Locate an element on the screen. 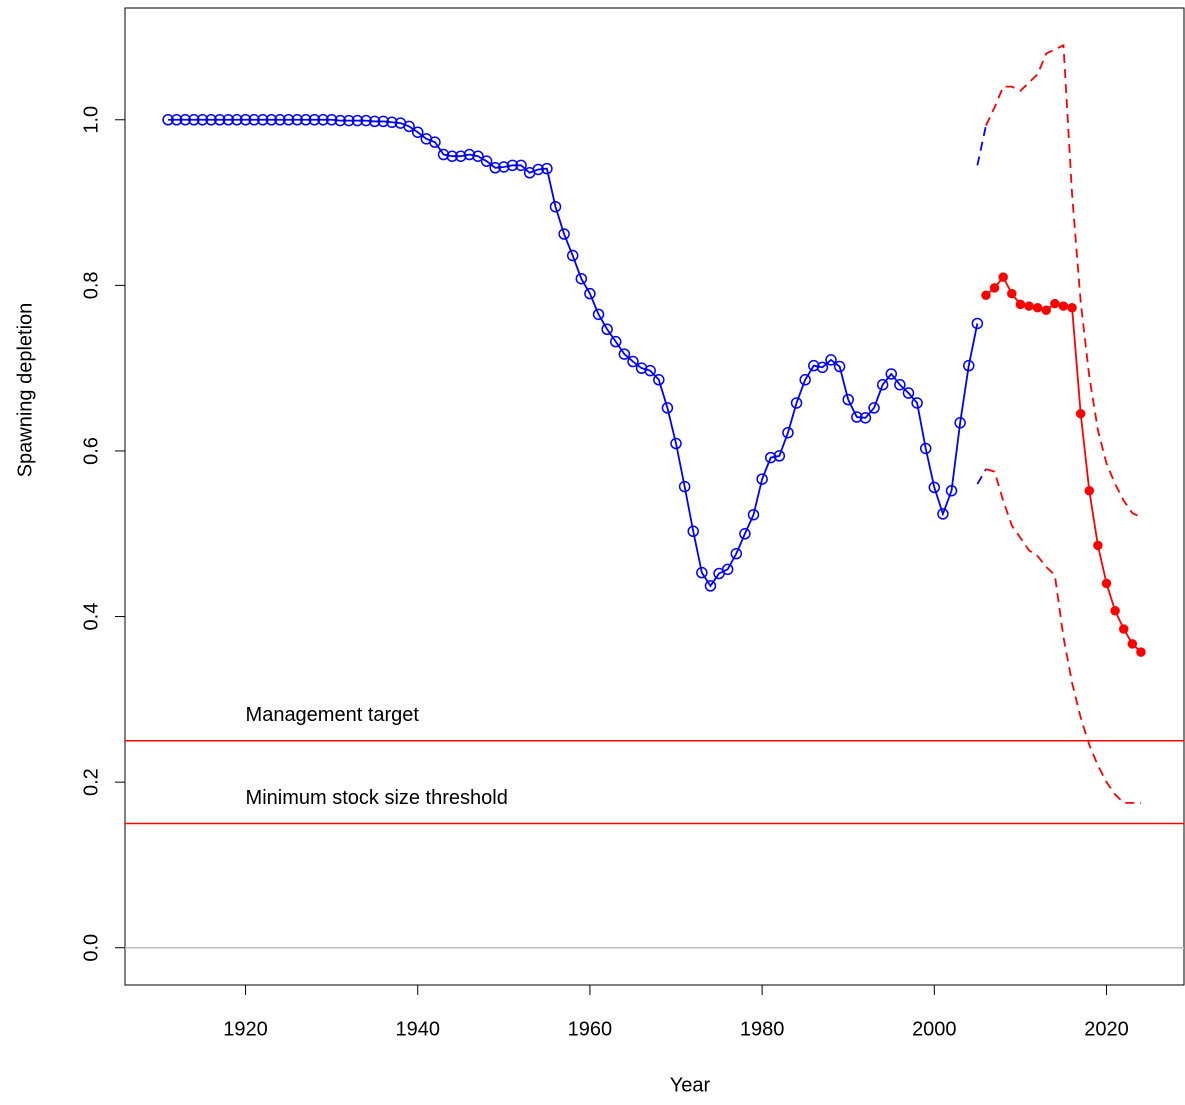  x-tick-label: 1920 is located at coordinates (245, 1029).